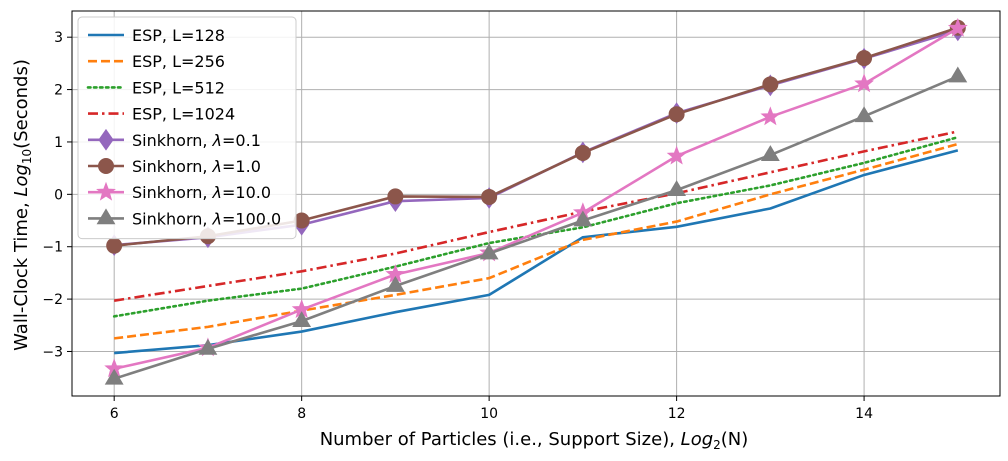 This screenshot has height=461, width=1008. What do you see at coordinates (178, 87) in the screenshot?
I see `legend-label: ESP, L=512` at bounding box center [178, 87].